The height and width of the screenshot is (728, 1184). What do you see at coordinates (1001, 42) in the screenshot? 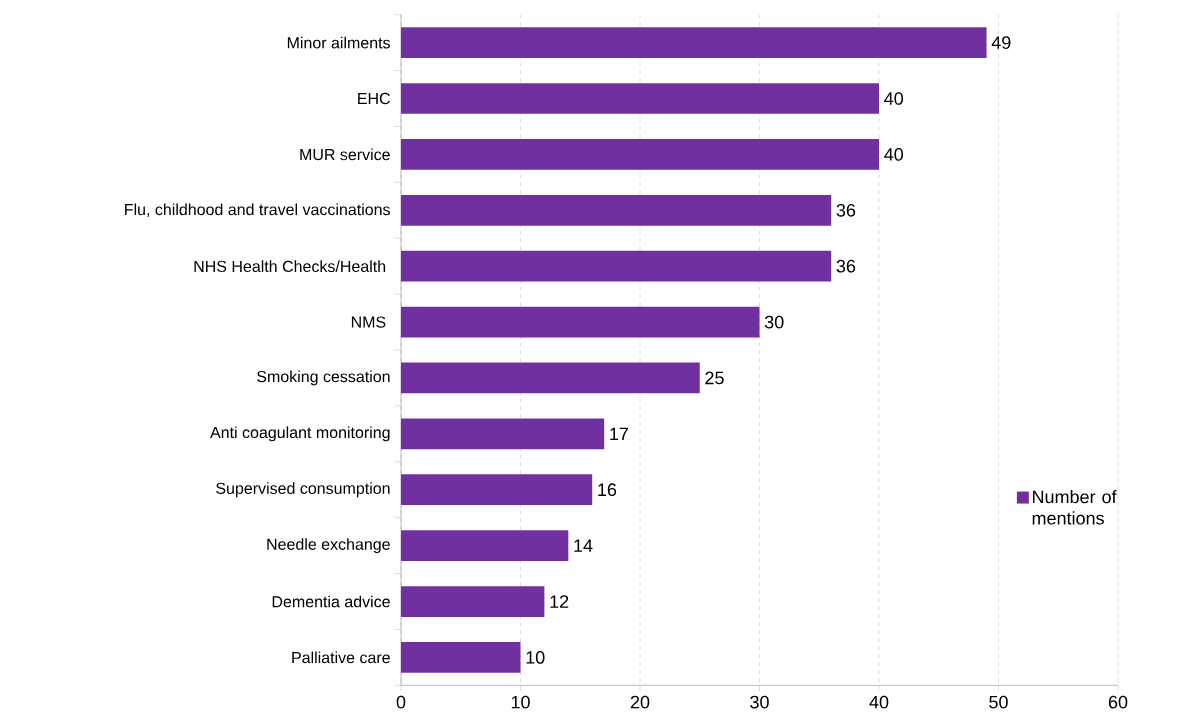
I see `data-label: 49` at bounding box center [1001, 42].